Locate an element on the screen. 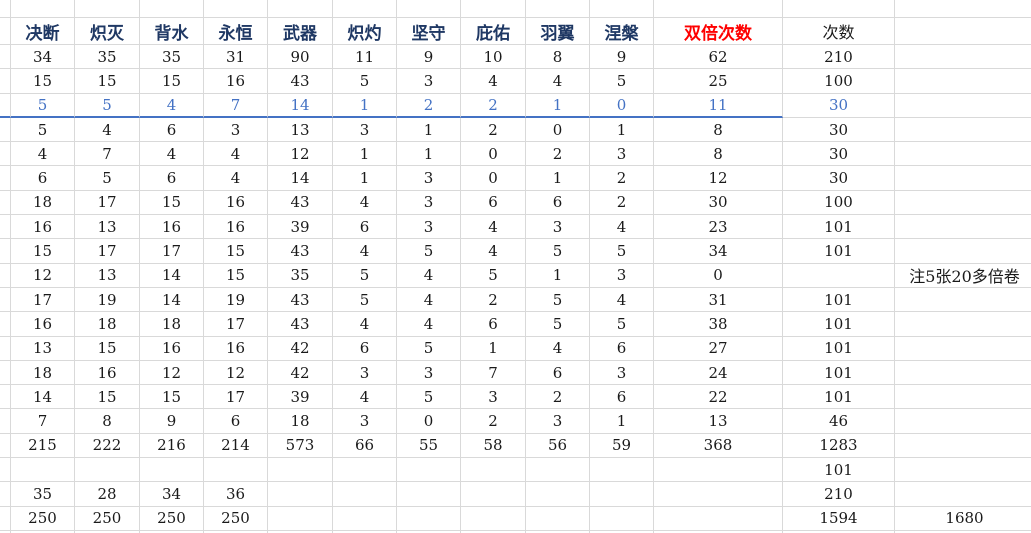 The image size is (1031, 533). cell: 8 is located at coordinates (718, 154).